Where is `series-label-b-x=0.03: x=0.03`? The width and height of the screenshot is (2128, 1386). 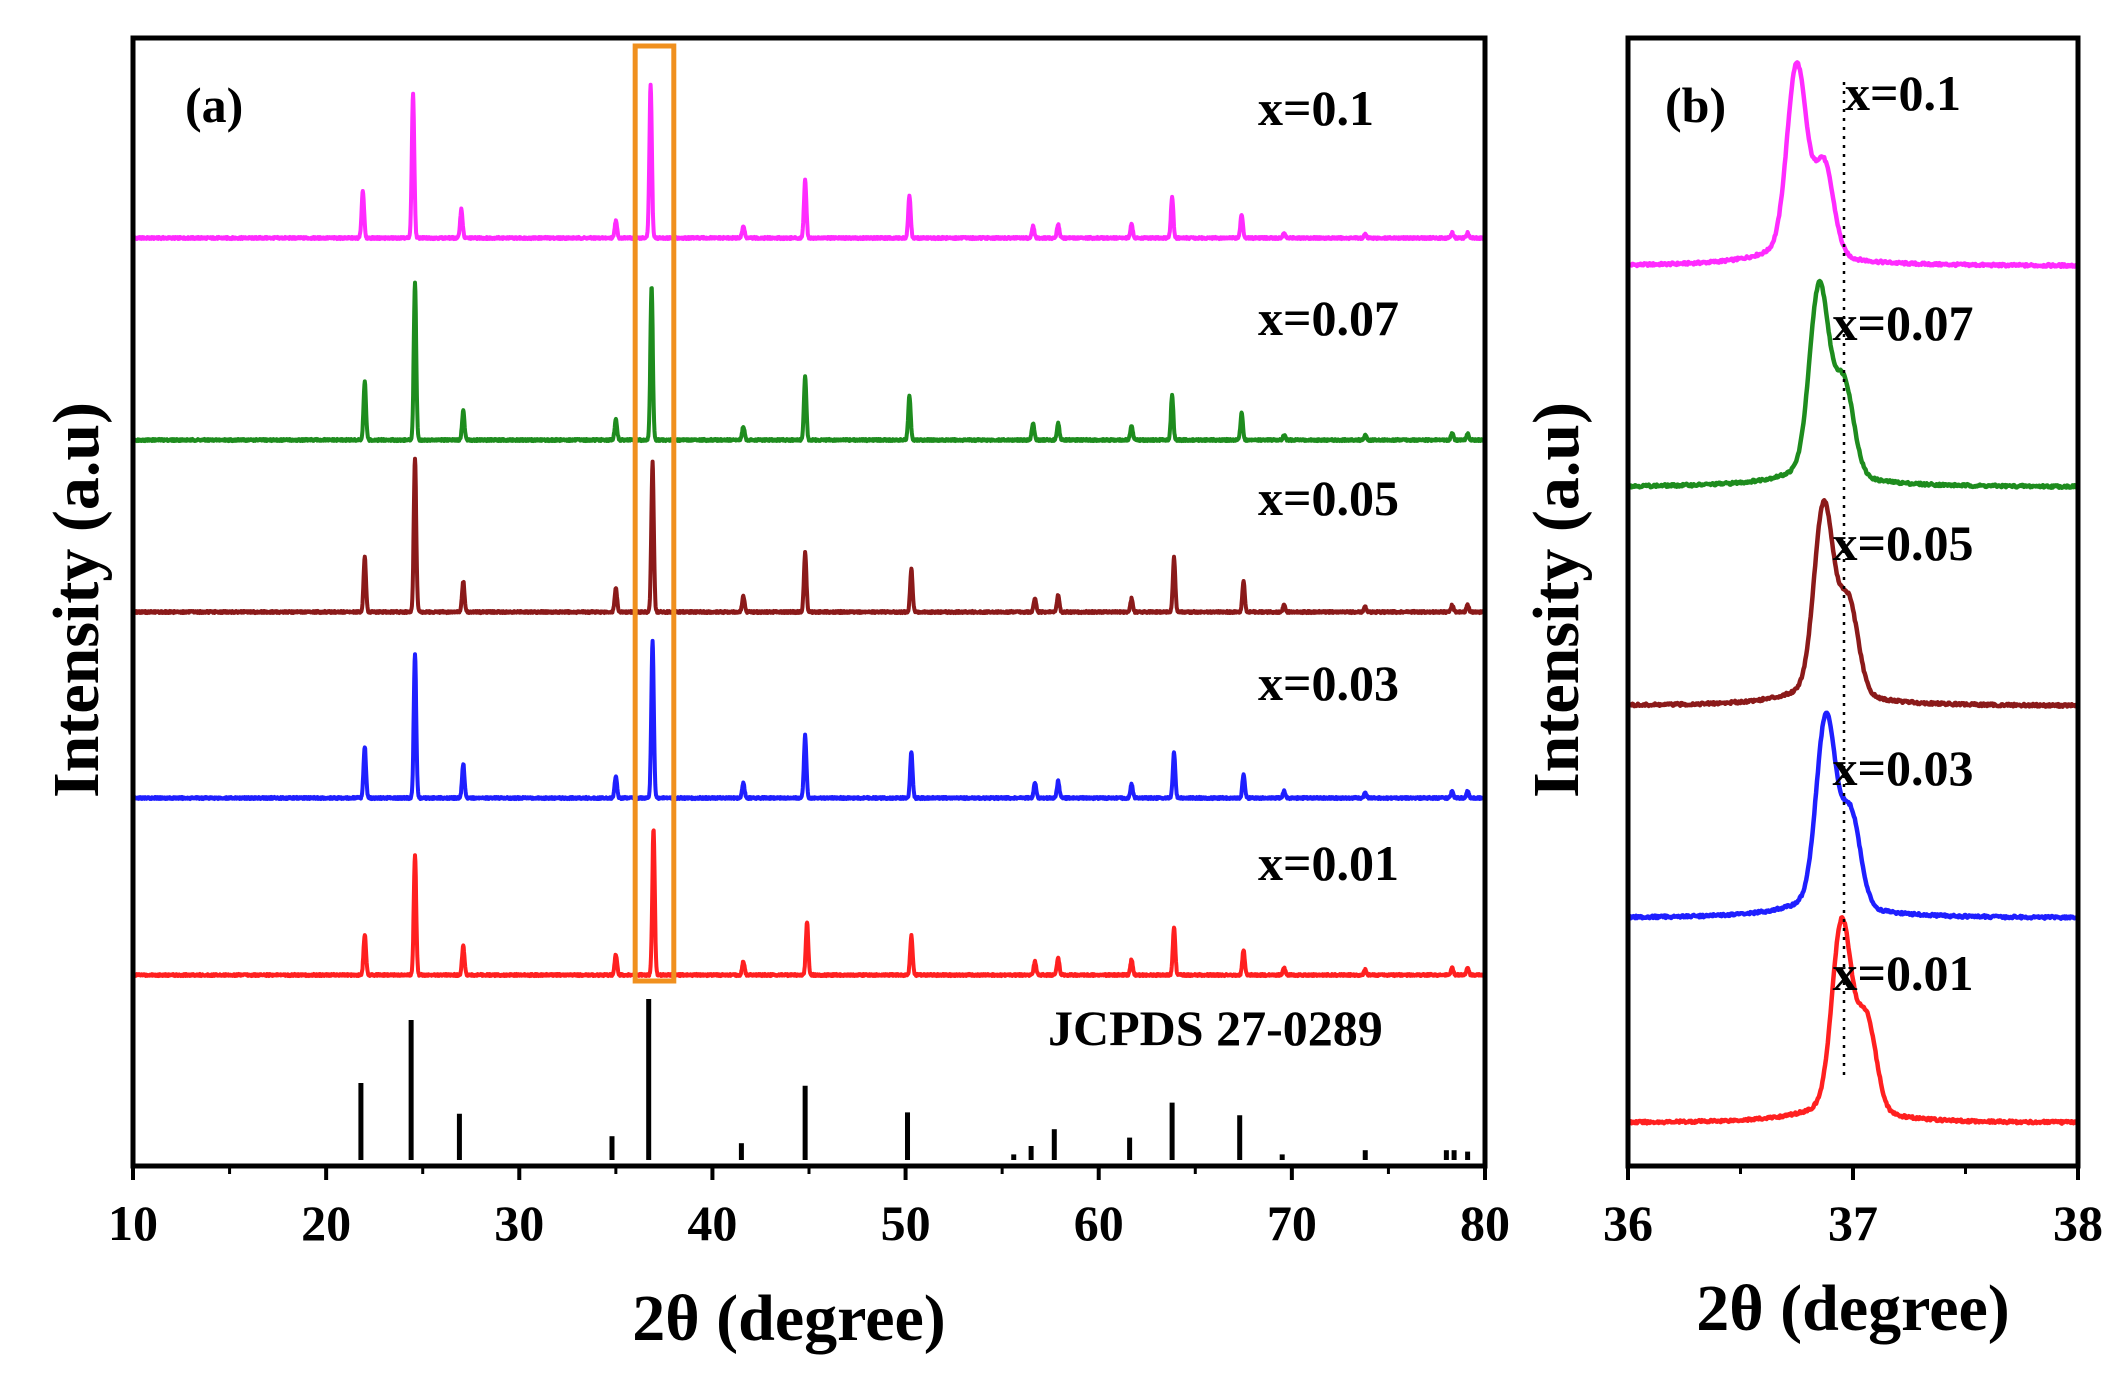 series-label-b-x=0.03: x=0.03 is located at coordinates (1903, 768).